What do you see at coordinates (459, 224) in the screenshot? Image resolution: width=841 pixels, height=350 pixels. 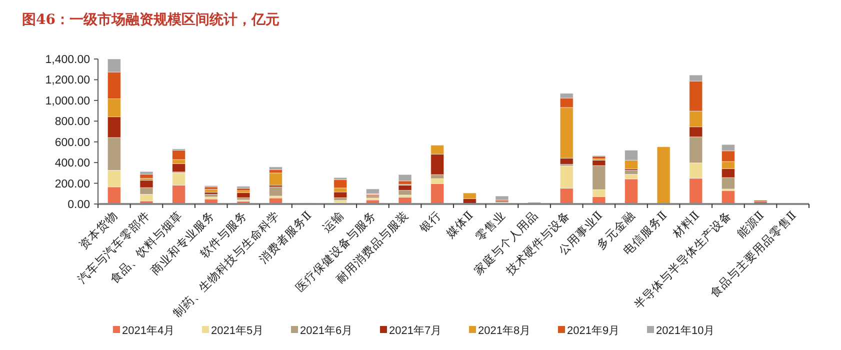 I see `x-tick-label: 媒体Ⅱ` at bounding box center [459, 224].